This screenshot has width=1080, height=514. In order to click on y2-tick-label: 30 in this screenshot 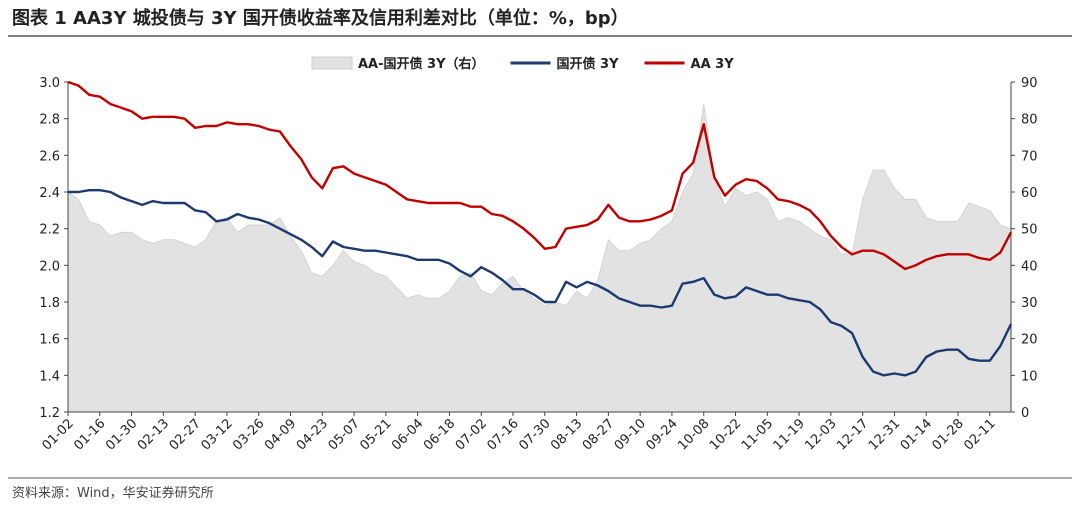, I will do `click(1029, 303)`.